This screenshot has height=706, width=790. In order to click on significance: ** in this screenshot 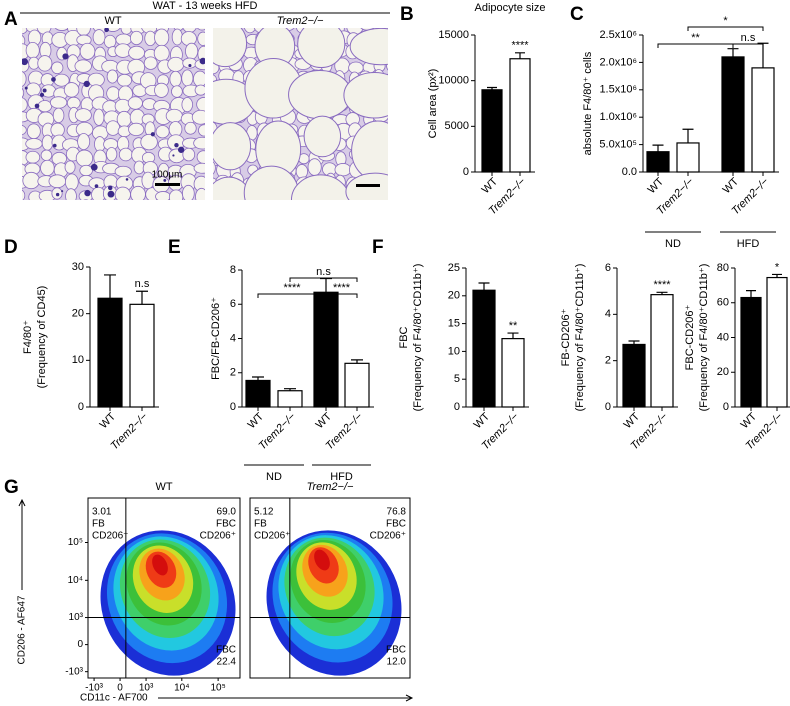, I will do `click(695, 38)`.